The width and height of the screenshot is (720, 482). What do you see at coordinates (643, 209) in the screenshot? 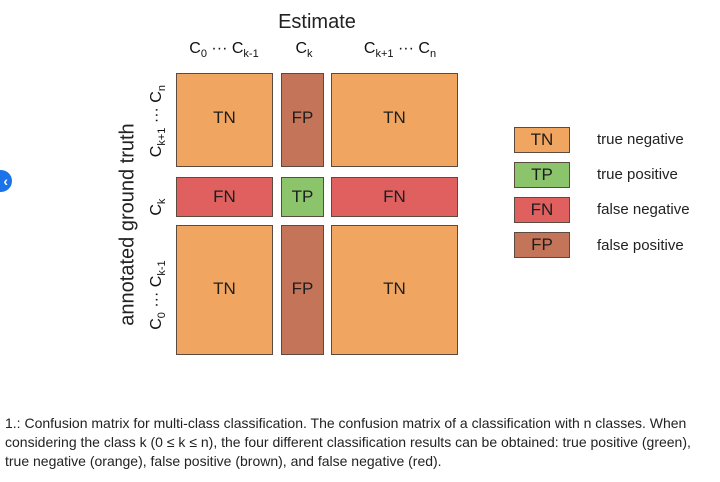
I see `legend-label-false-negative: false negative` at bounding box center [643, 209].